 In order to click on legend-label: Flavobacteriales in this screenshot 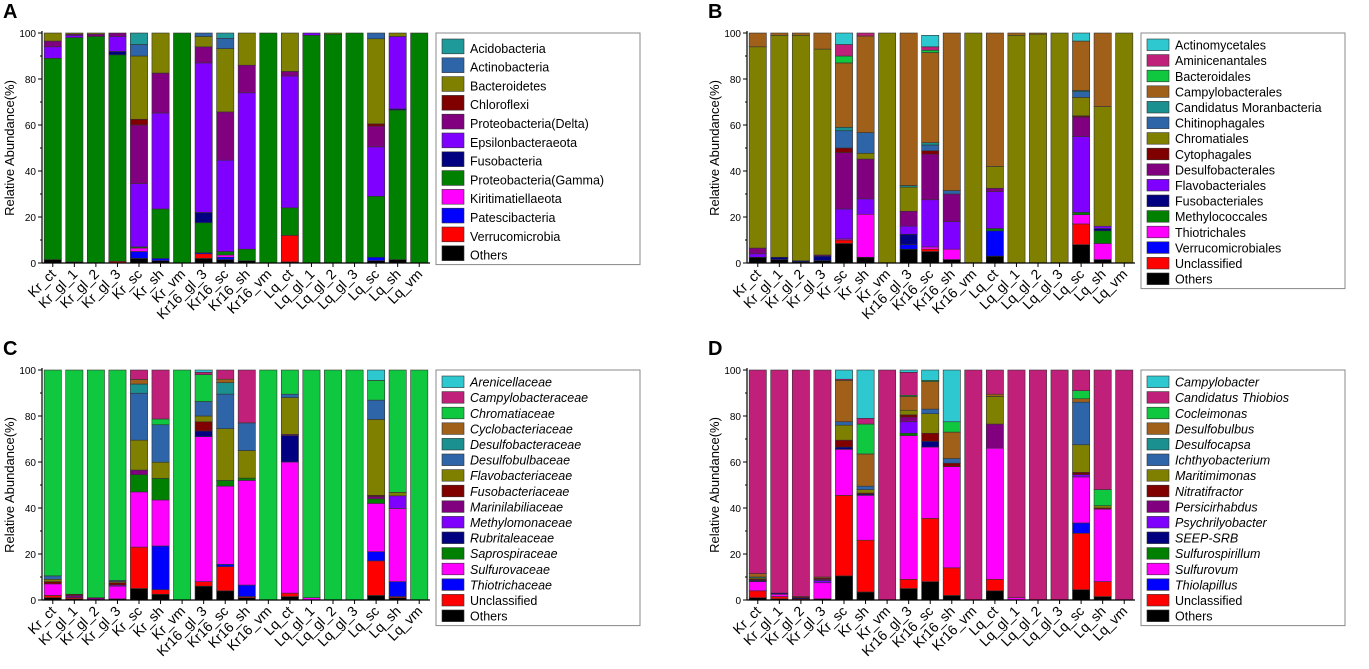, I will do `click(1220, 186)`.